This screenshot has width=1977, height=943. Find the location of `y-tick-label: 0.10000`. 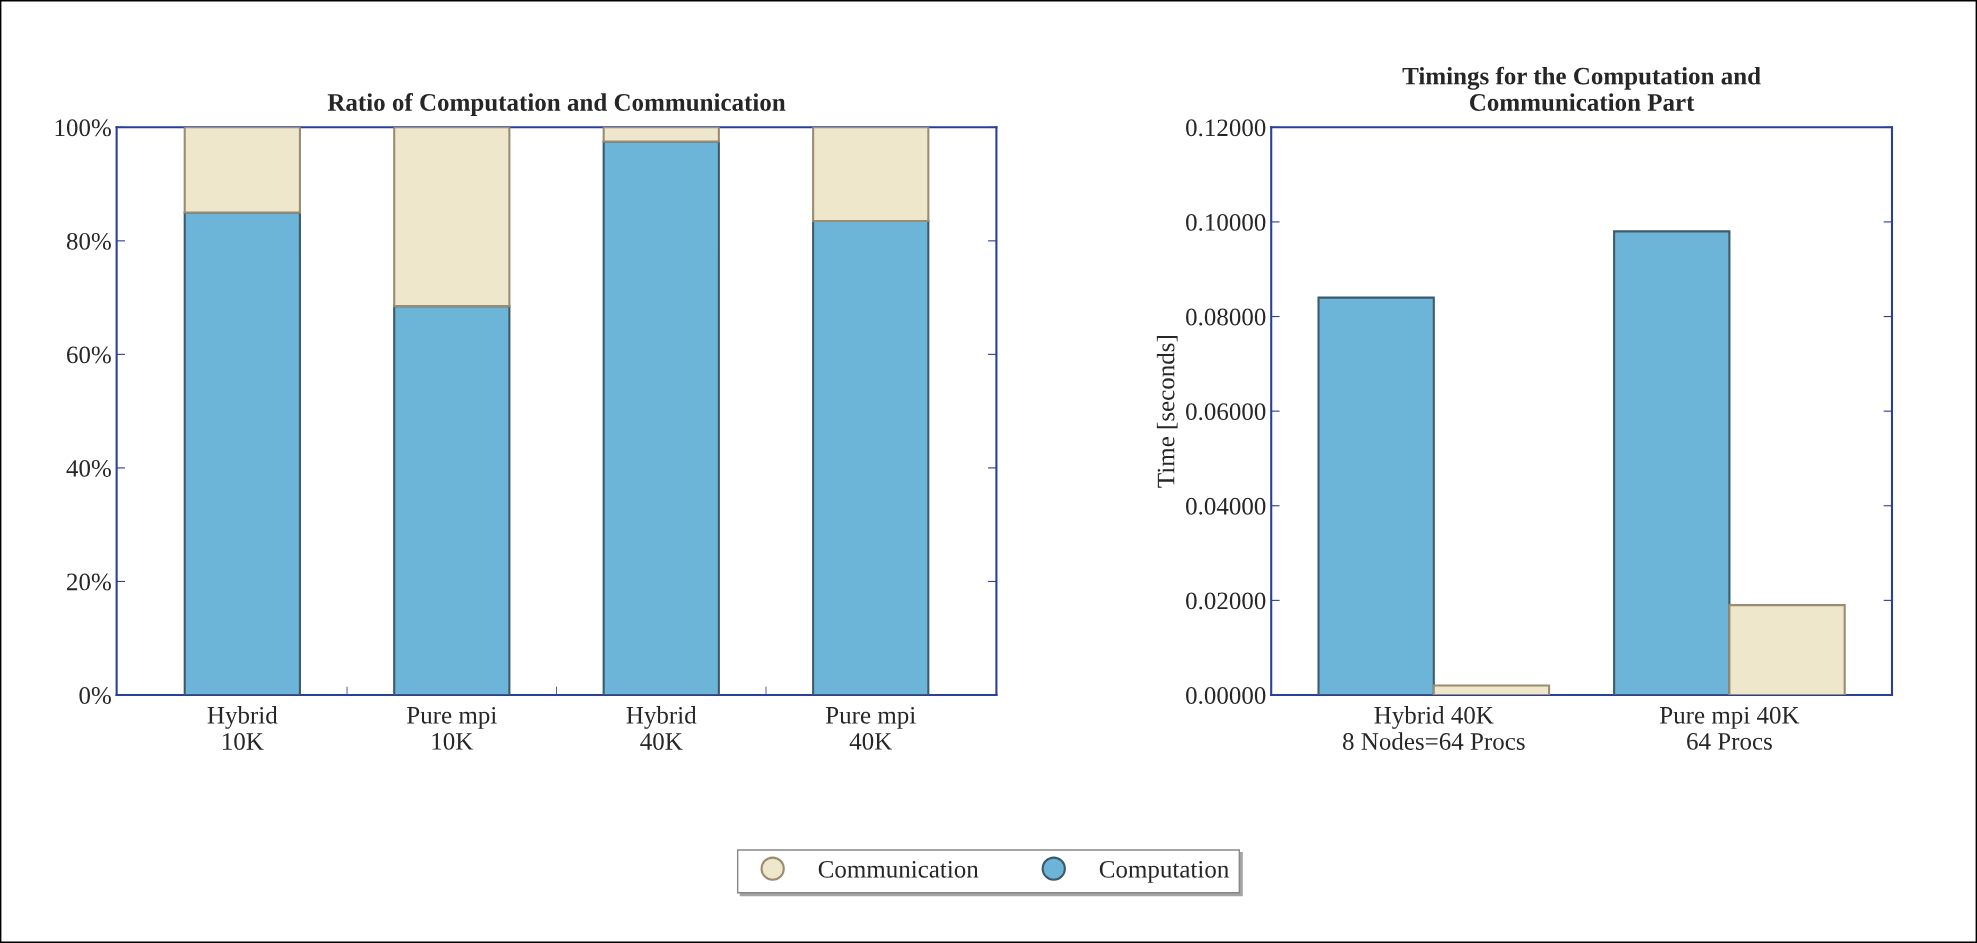

y-tick-label: 0.10000 is located at coordinates (1226, 222).